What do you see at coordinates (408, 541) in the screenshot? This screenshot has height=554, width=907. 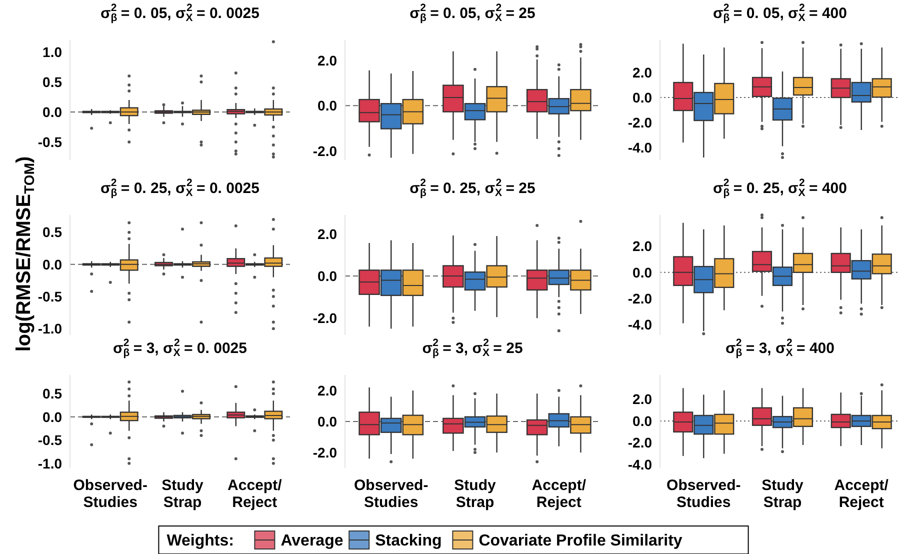 I see `legend-label: Stacking` at bounding box center [408, 541].